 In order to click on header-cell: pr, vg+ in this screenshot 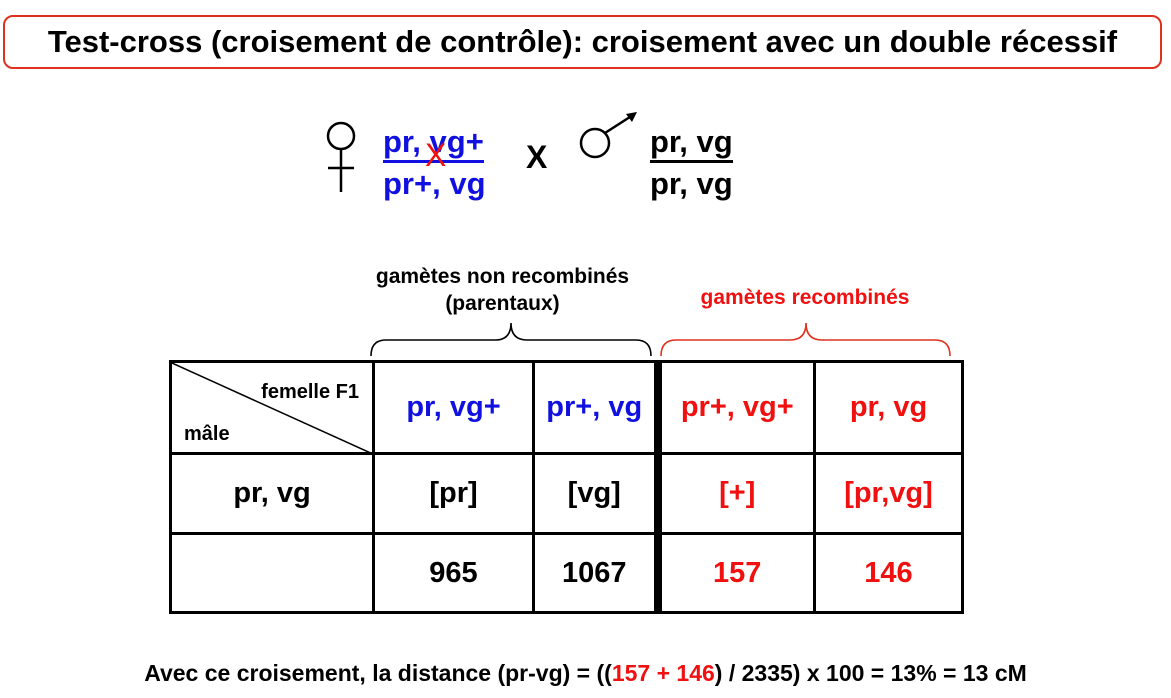, I will do `click(453, 407)`.